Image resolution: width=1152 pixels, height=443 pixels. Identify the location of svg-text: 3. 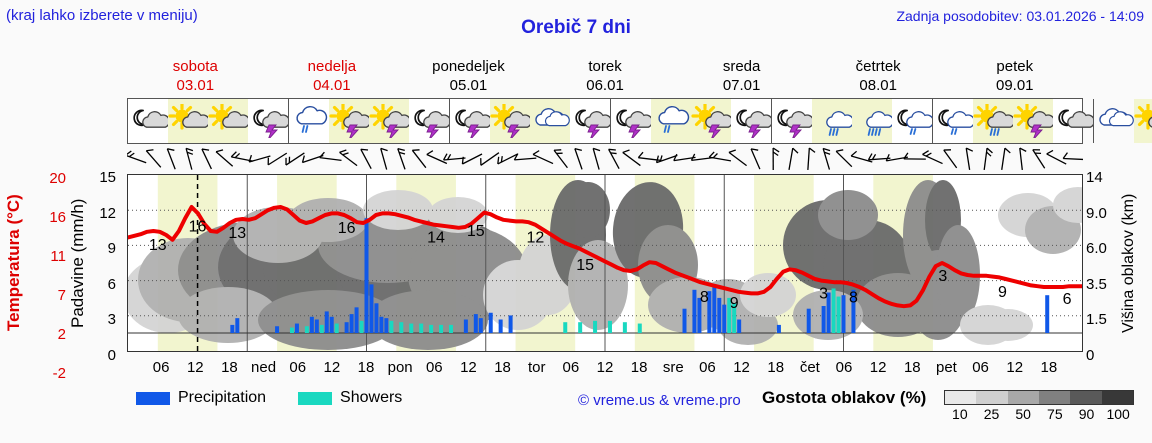
(942, 276).